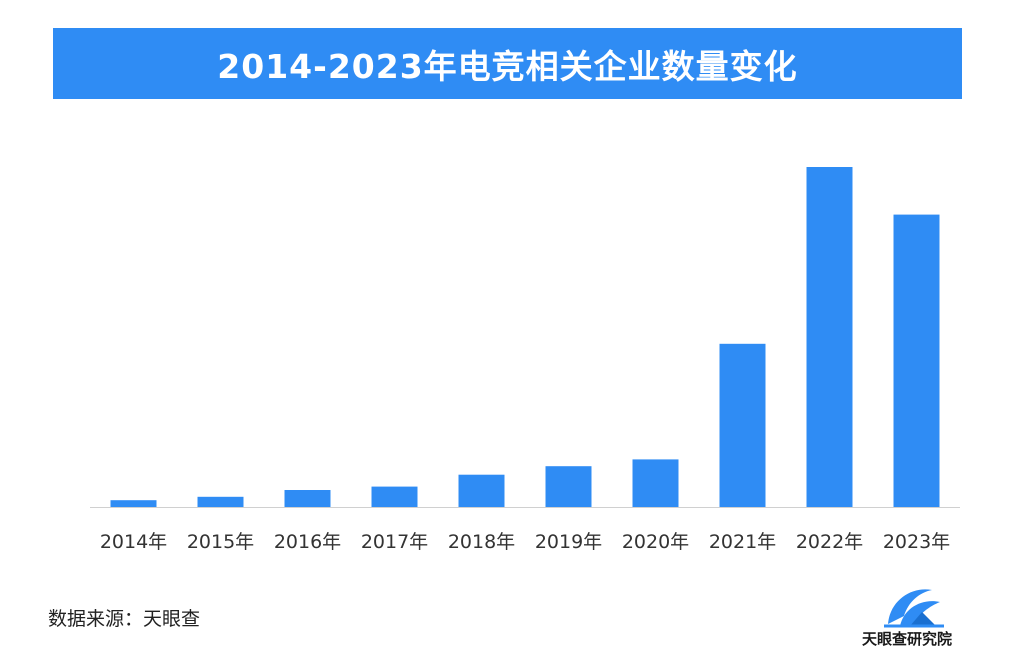  Describe the element at coordinates (133, 503) in the screenshot. I see `bar-2014年` at that location.